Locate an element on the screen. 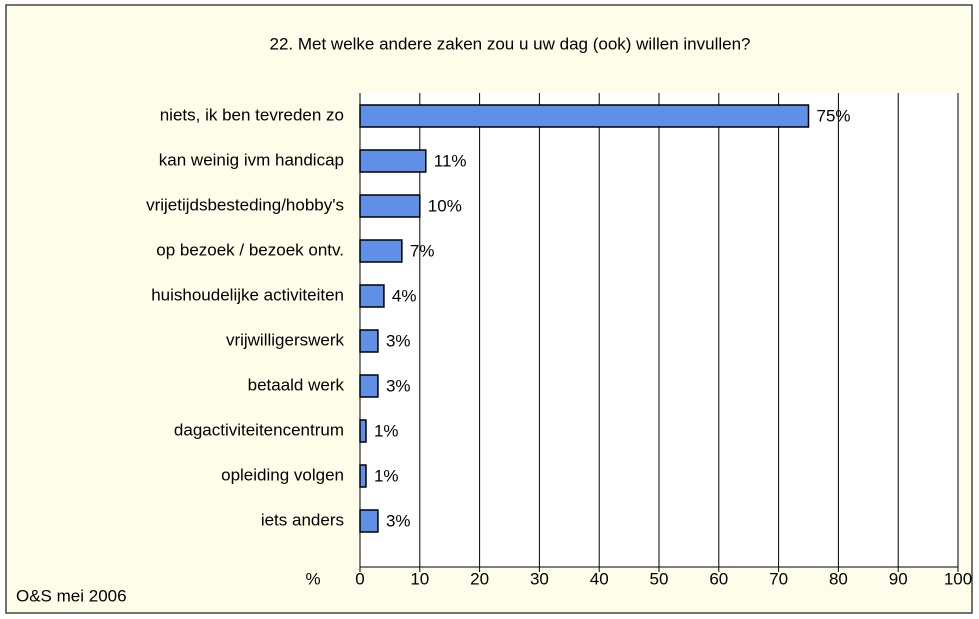 The width and height of the screenshot is (979, 619). y-tick-label: op bezoek / bezoek ontv. is located at coordinates (250, 249).